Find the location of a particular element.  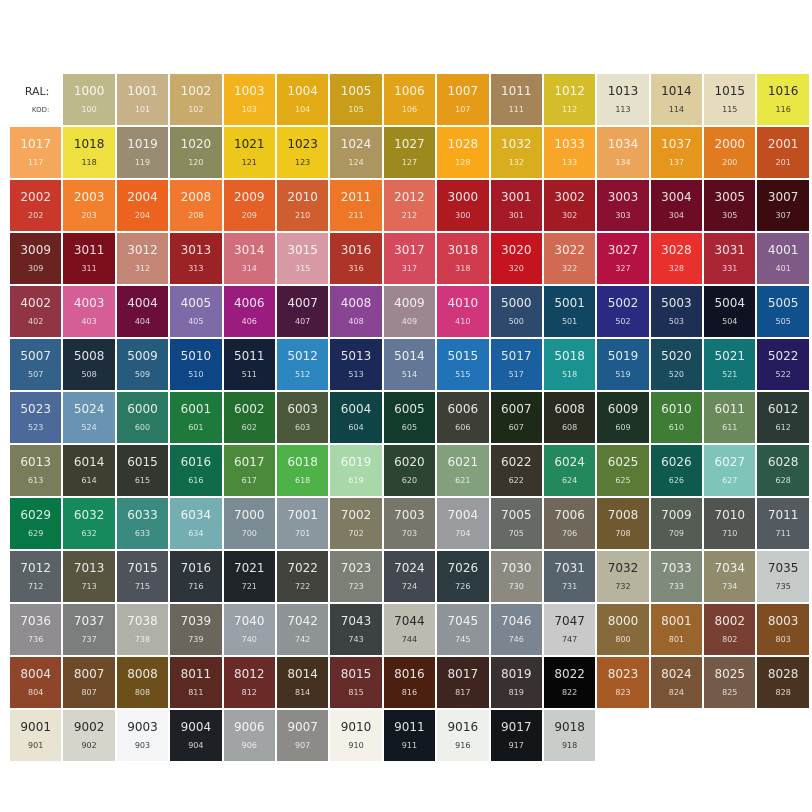

color-swatch: 7001 701 is located at coordinates (302, 523).